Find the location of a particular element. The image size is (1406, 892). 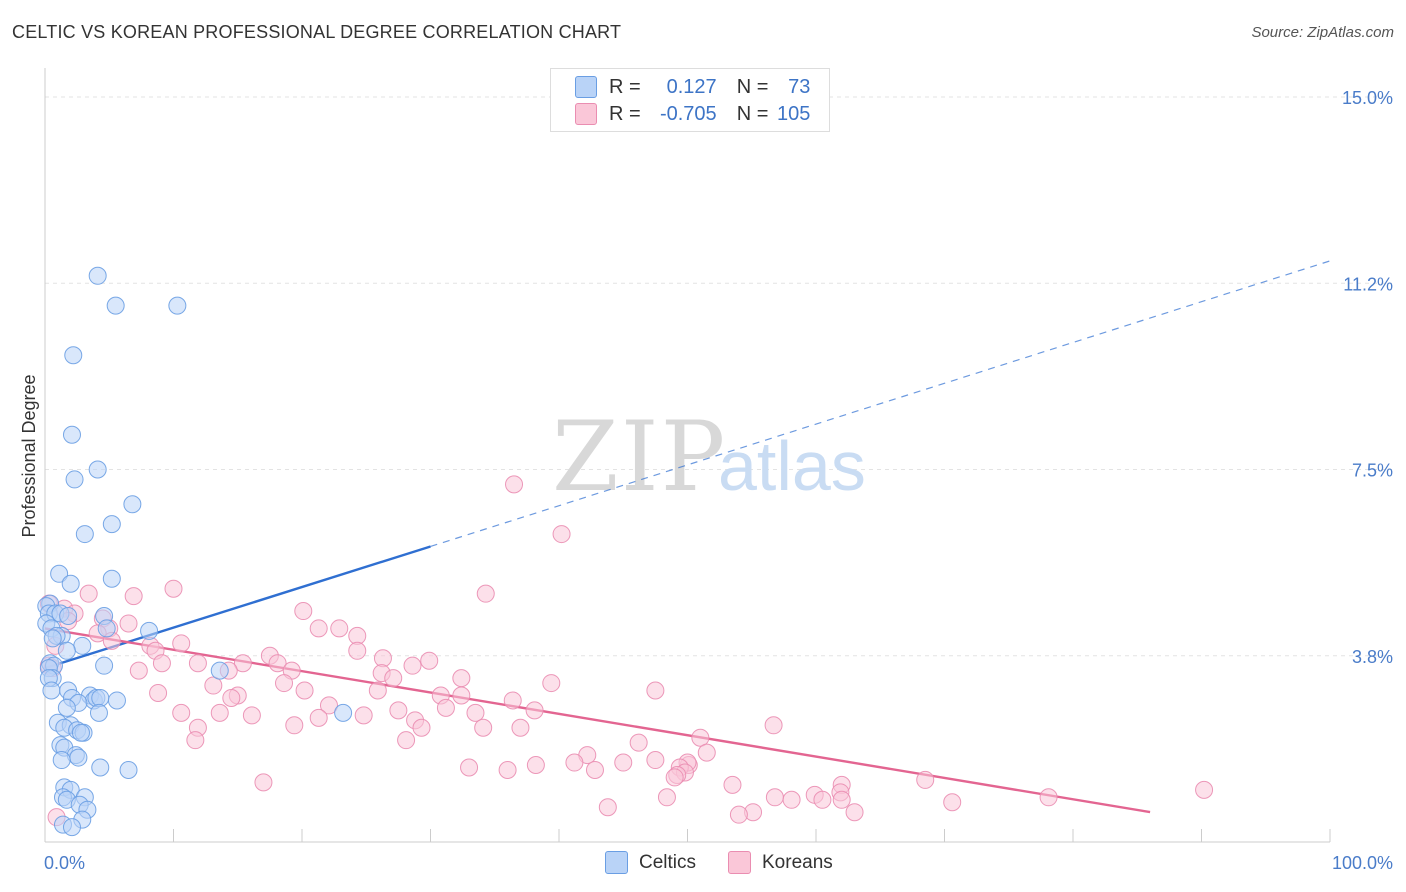

x-tick-label-left: 0.0% is located at coordinates (64, 863).